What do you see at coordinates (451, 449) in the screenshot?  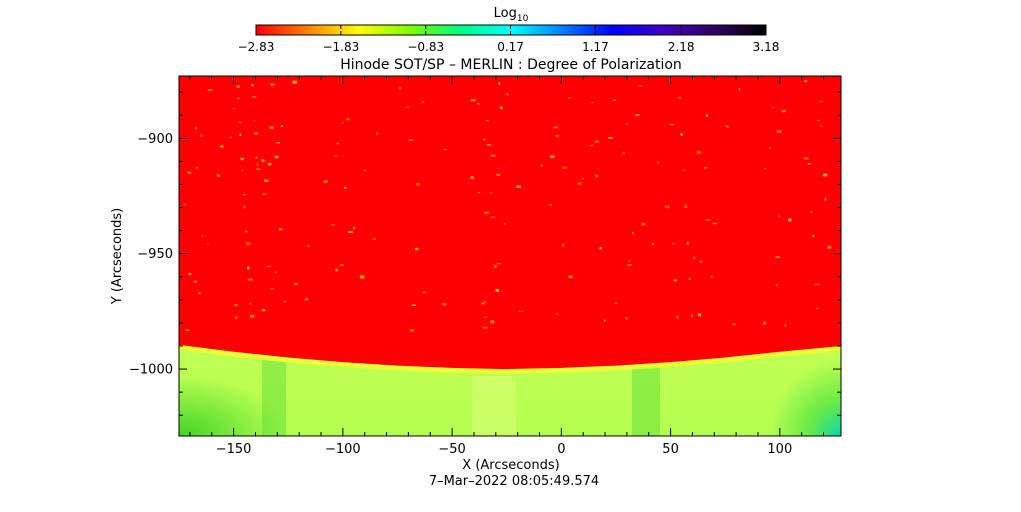 I see `x-tick-label: −50` at bounding box center [451, 449].